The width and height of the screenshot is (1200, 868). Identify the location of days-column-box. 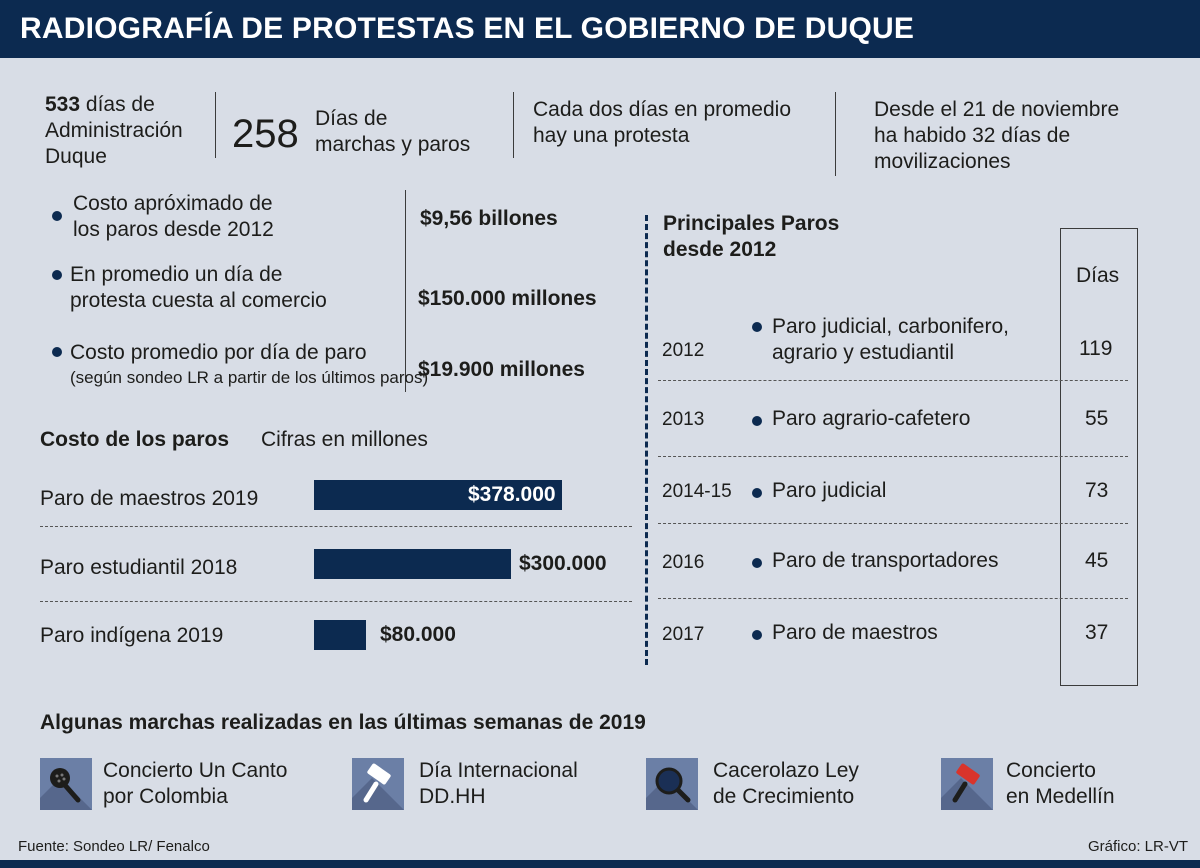
(1099, 457).